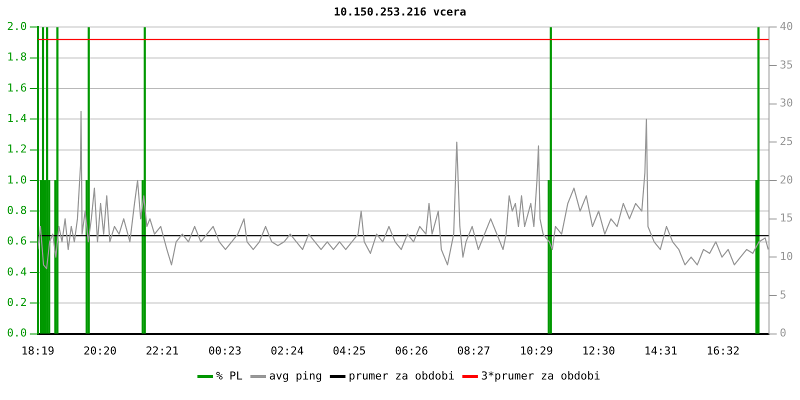 This screenshot has height=400, width=800. Describe the element at coordinates (16, 27) in the screenshot. I see `y-tick-label: 2.0` at that location.